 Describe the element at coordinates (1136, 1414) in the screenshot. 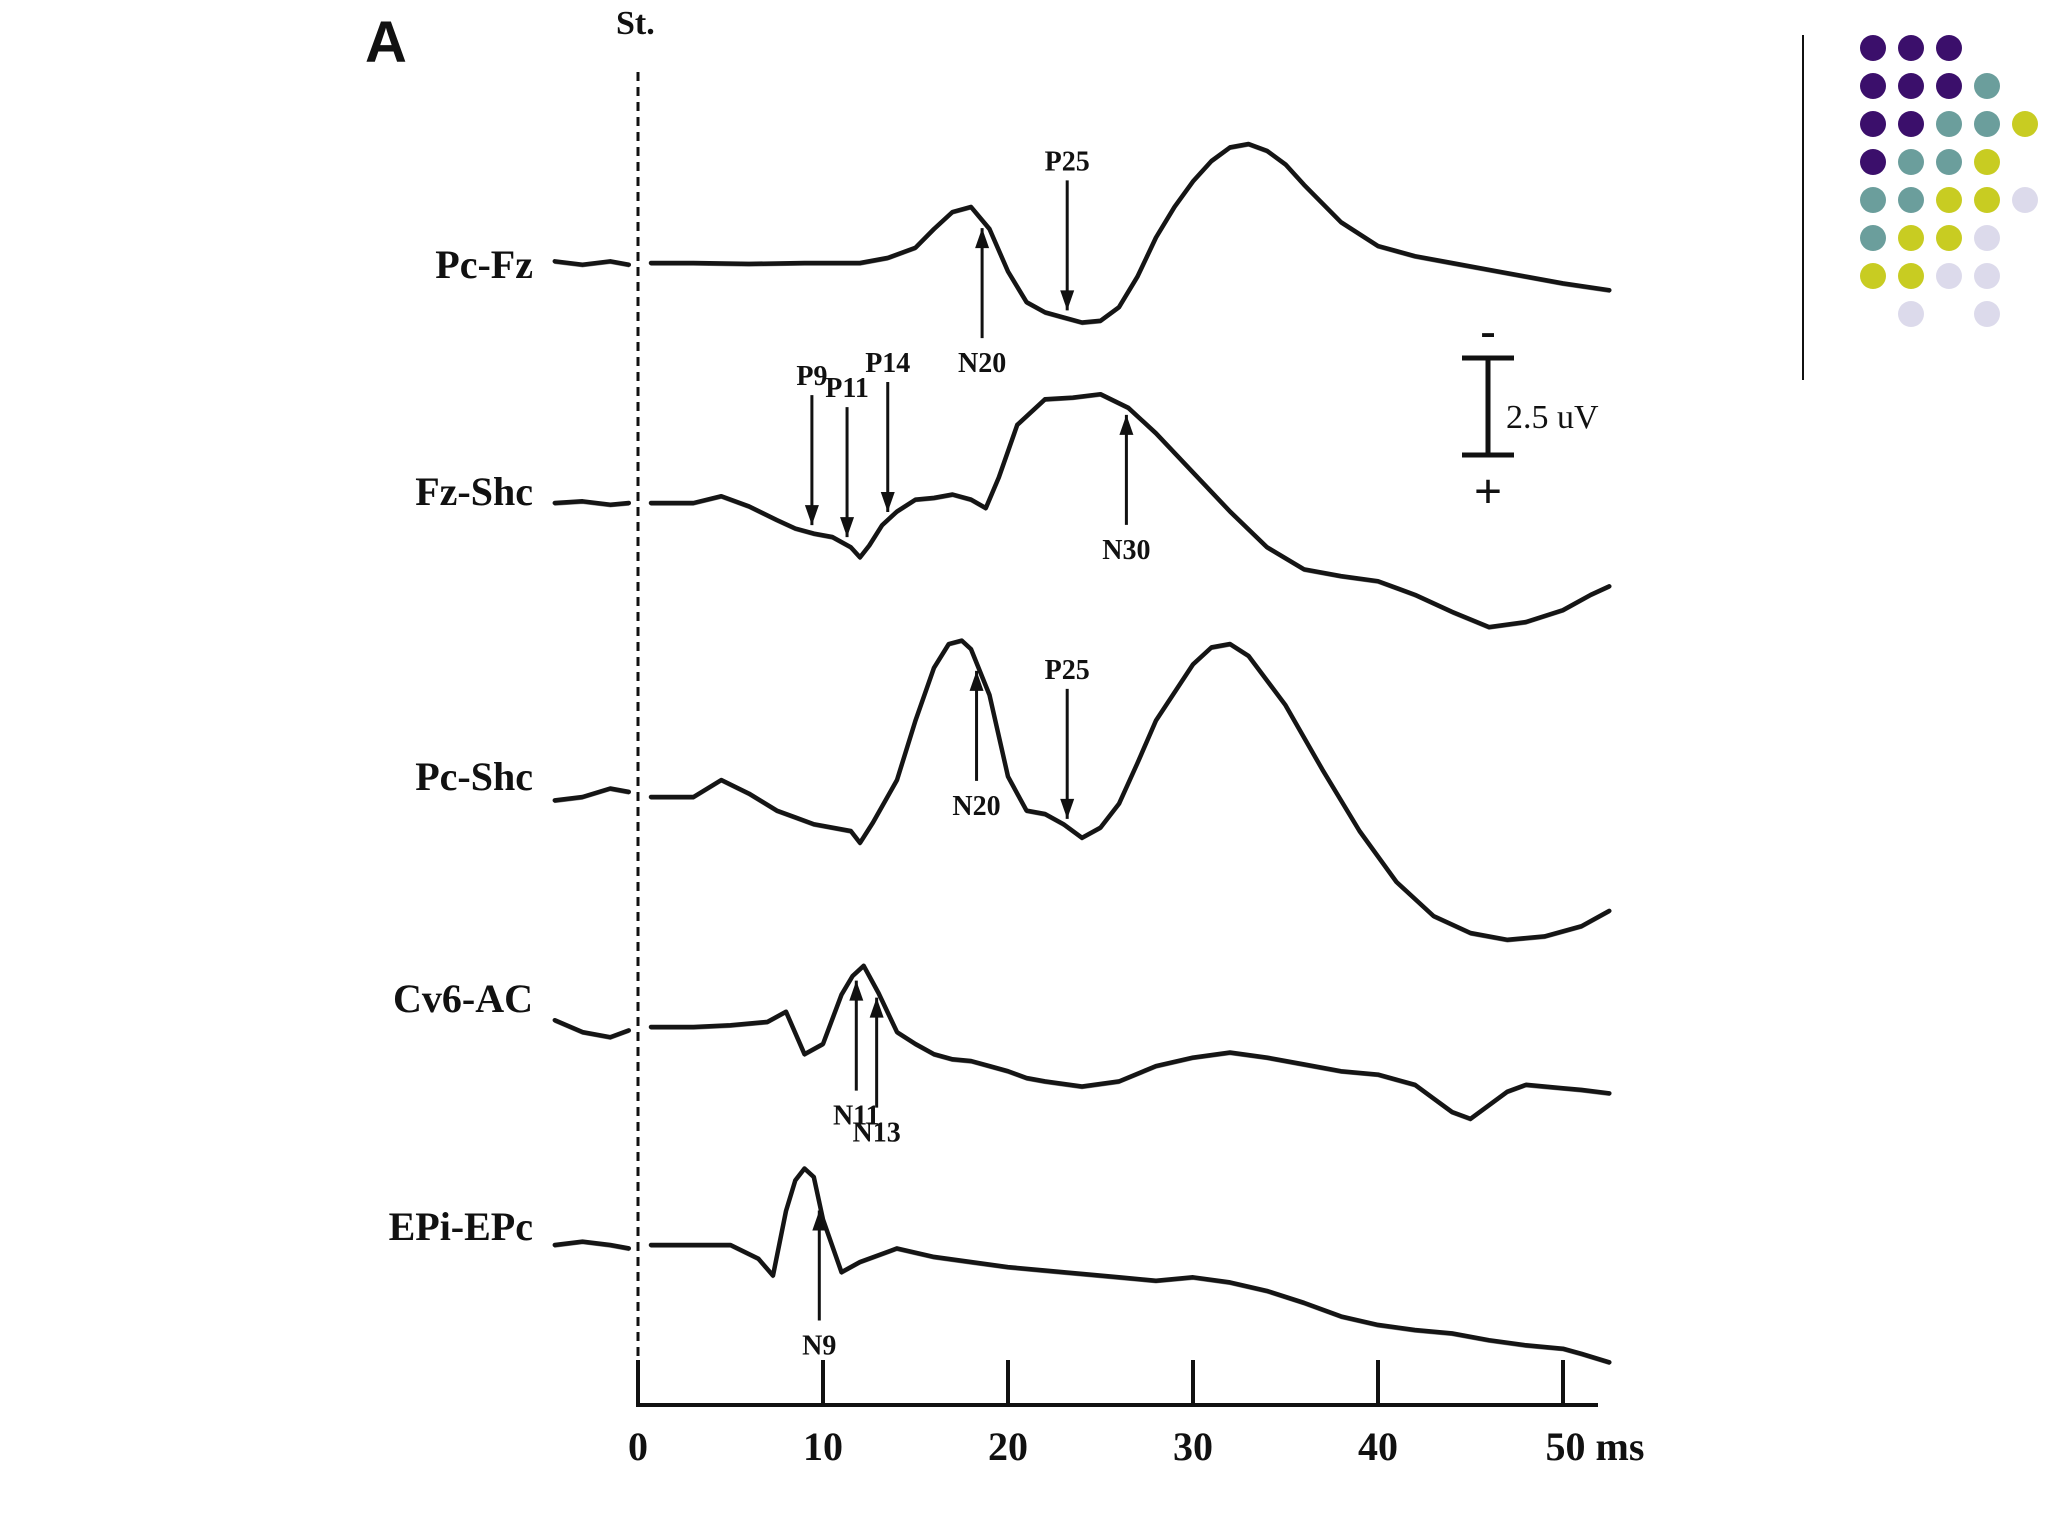

I see `x-axis: 0 10 20 30 40 50 ms` at that location.